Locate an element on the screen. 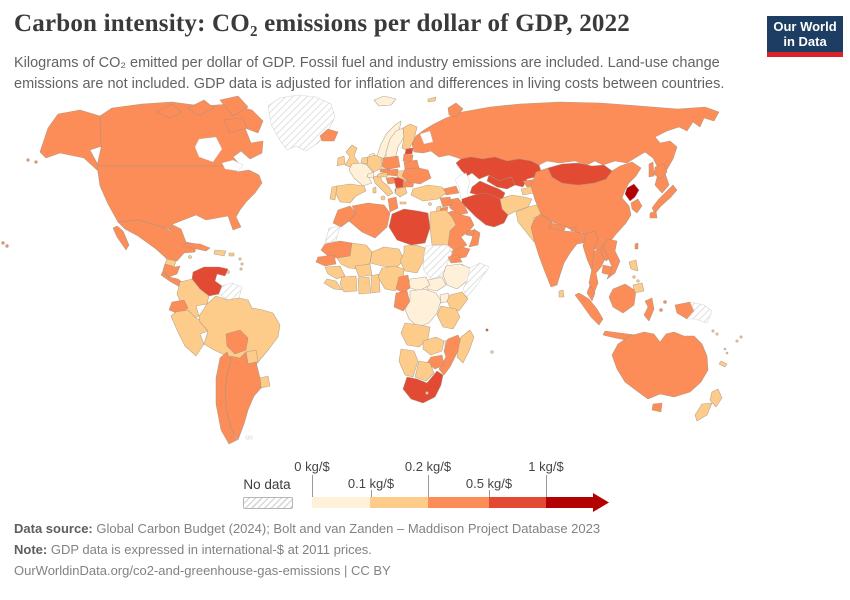 Image resolution: width=850 pixels, height=600 pixels. country-franz-josef is located at coordinates (432, 99).